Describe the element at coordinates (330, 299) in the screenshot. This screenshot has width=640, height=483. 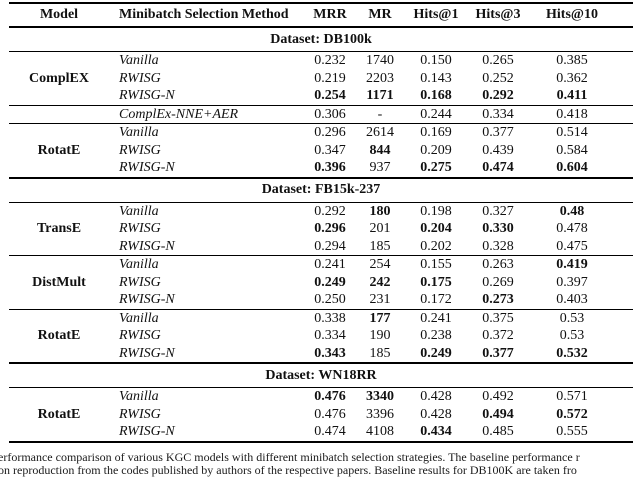
I see `metric-value: 0.250` at that location.